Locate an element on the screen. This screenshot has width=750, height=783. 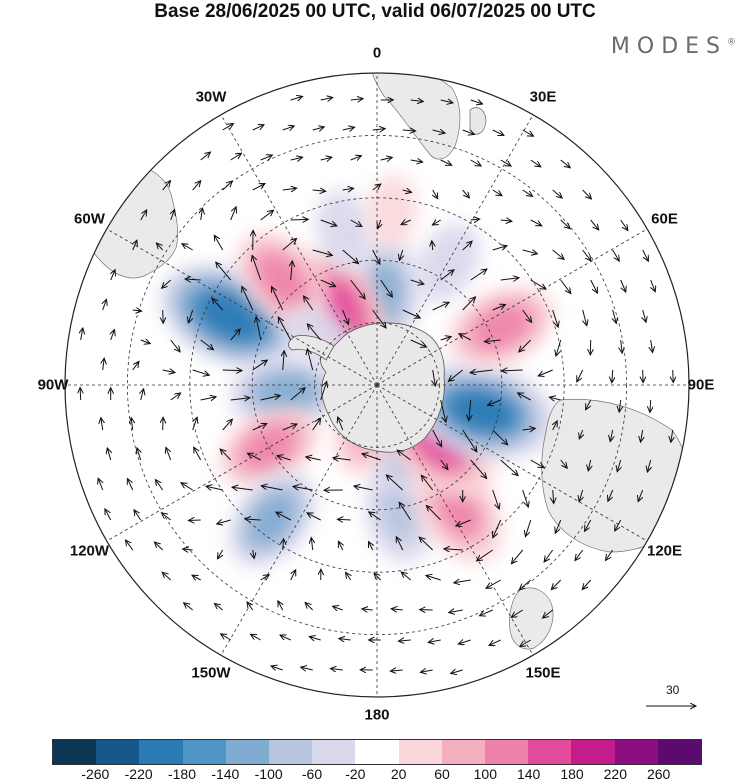
longitude-label: 180 is located at coordinates (377, 715).